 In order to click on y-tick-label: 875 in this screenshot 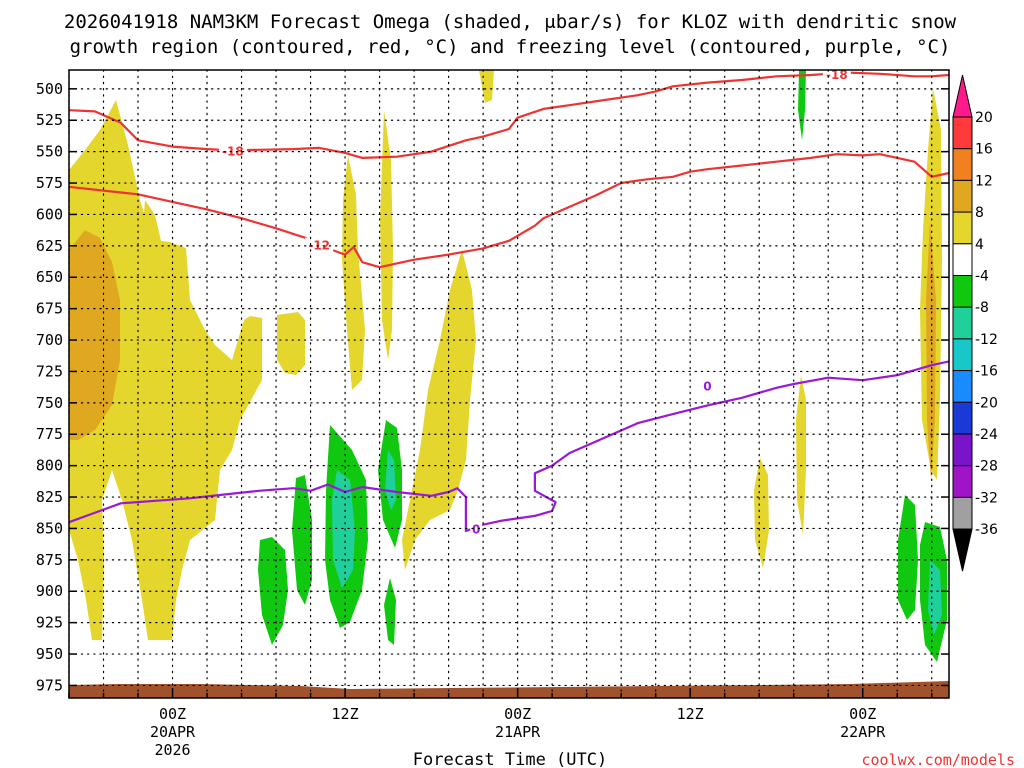, I will do `click(49, 560)`.